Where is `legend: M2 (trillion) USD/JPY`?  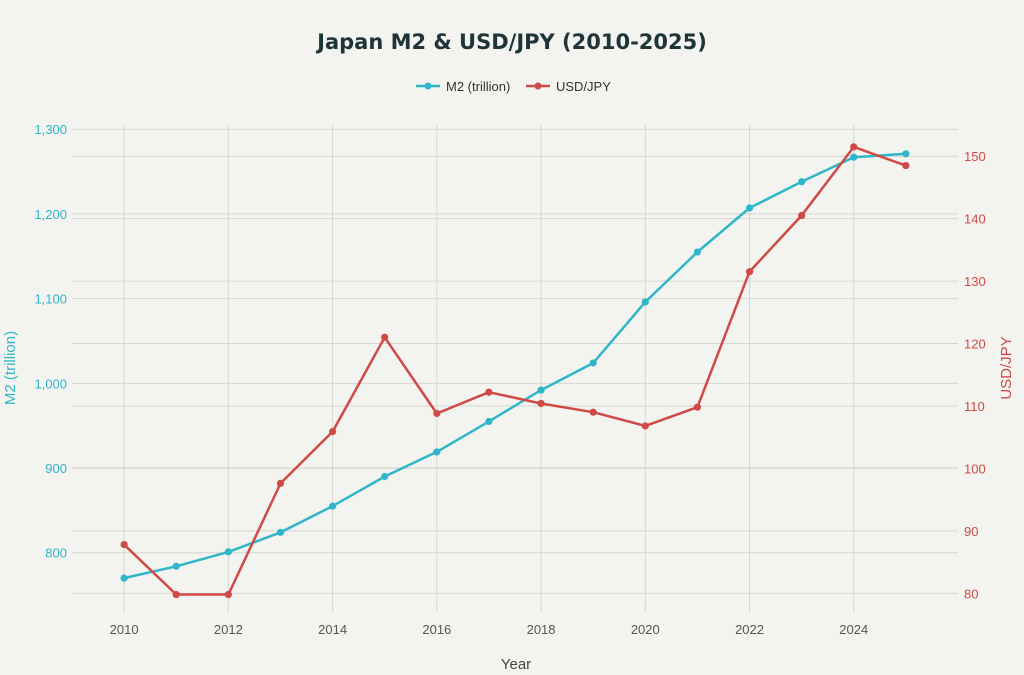
legend: M2 (trillion) USD/JPY is located at coordinates (513, 86).